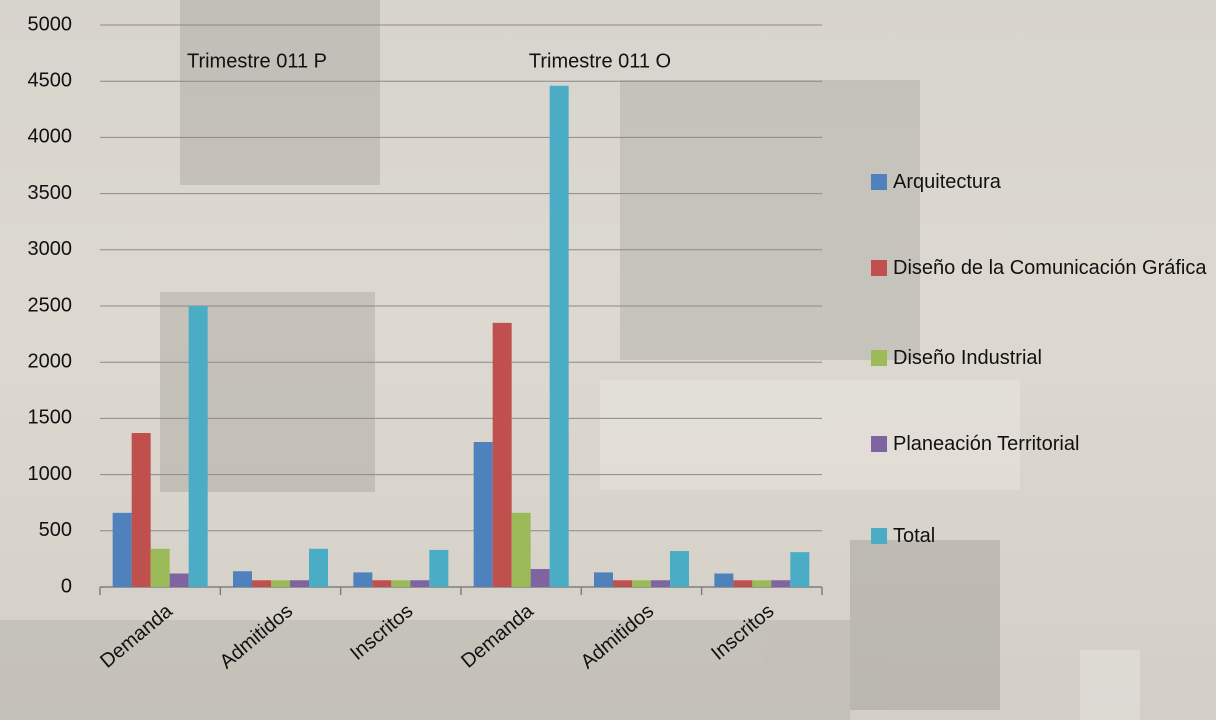 The height and width of the screenshot is (720, 1216). I want to click on legend-item: Total, so click(1043, 536).